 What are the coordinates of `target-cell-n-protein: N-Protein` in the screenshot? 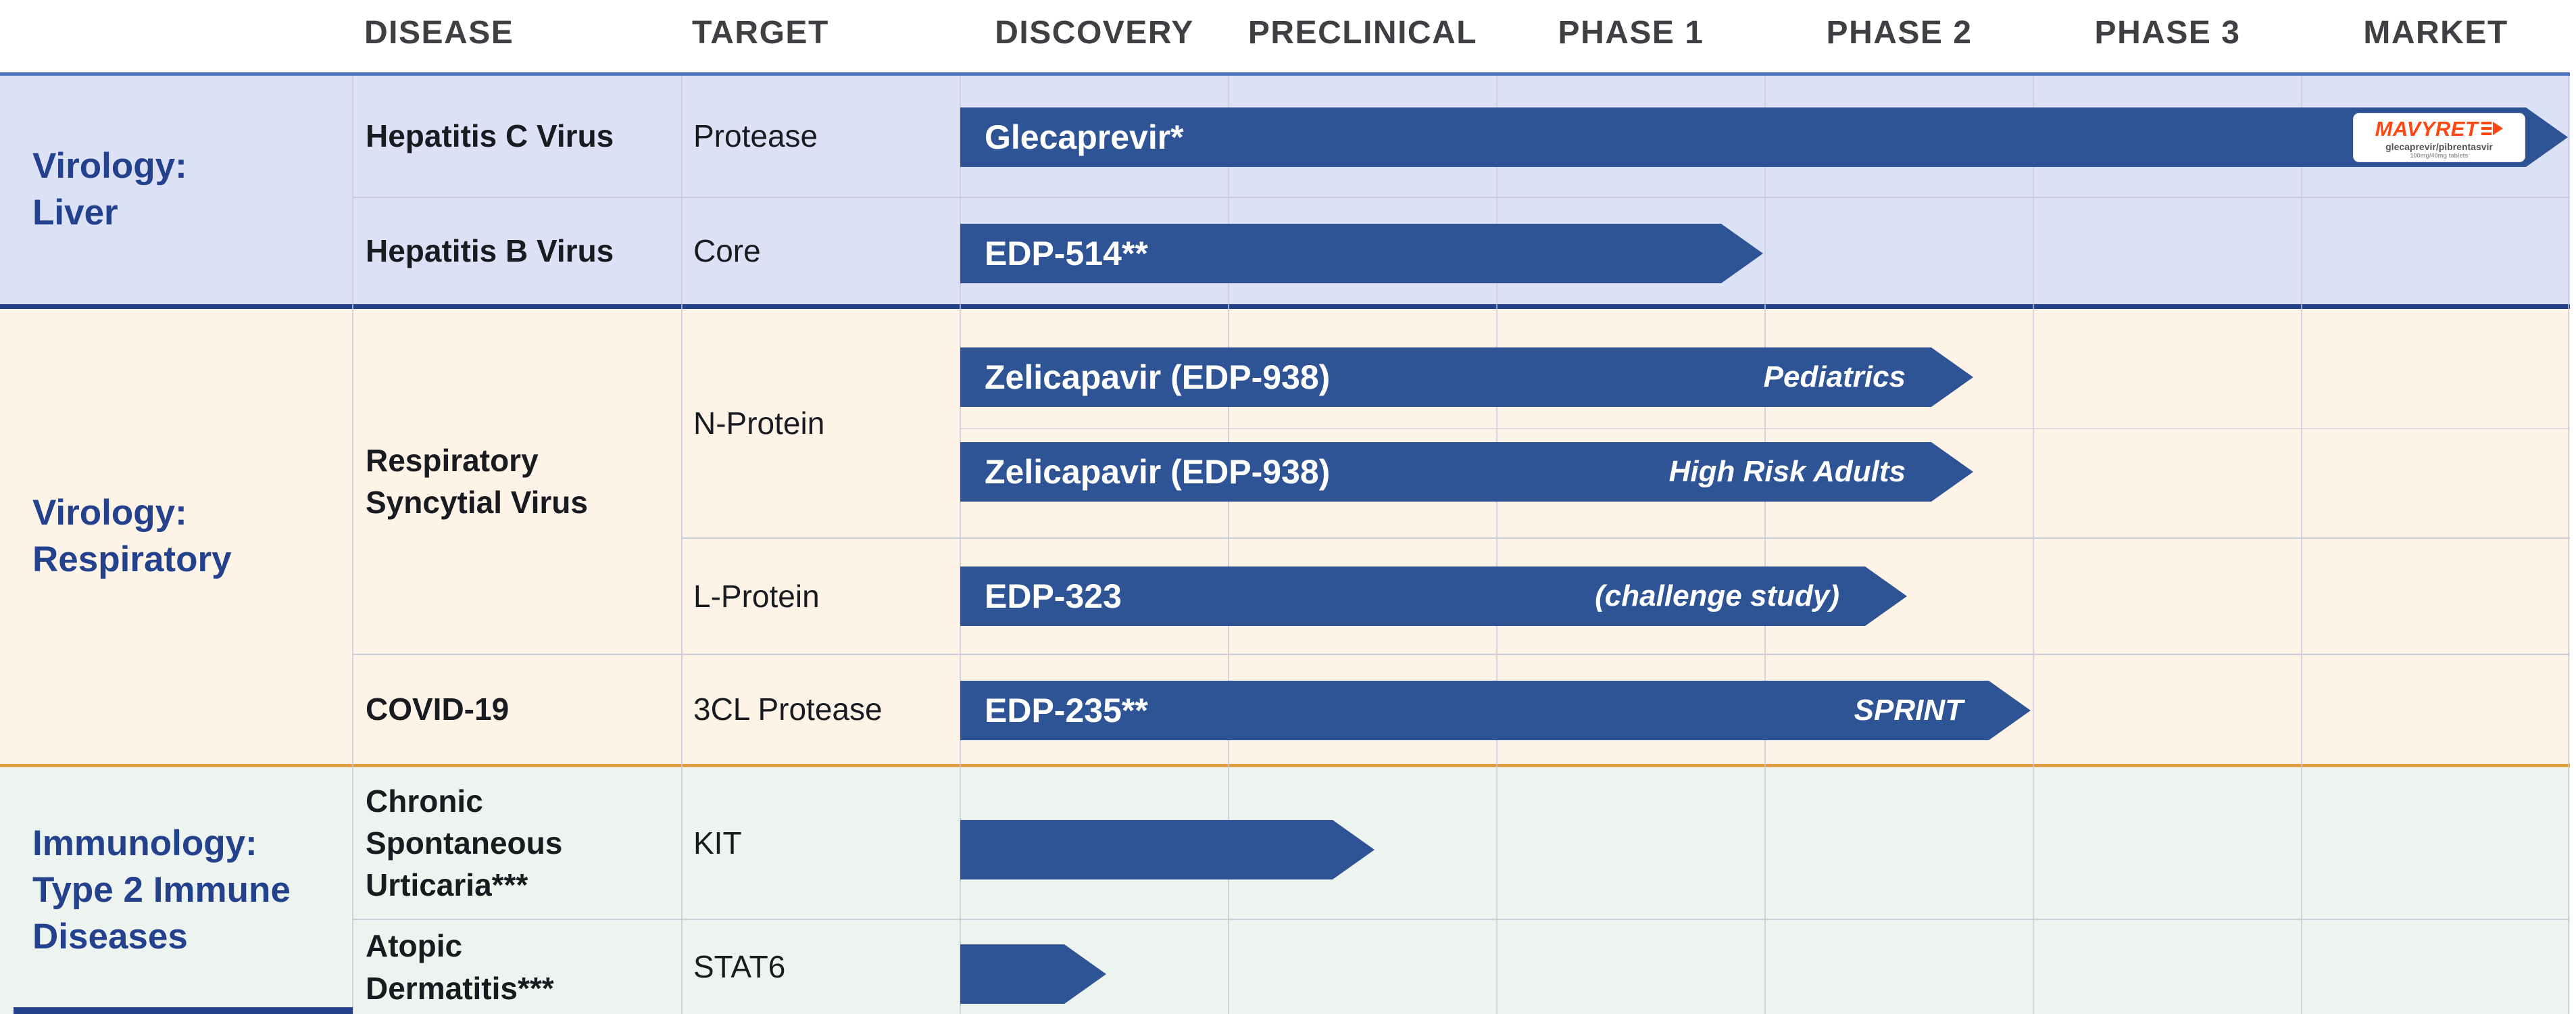 It's located at (759, 423).